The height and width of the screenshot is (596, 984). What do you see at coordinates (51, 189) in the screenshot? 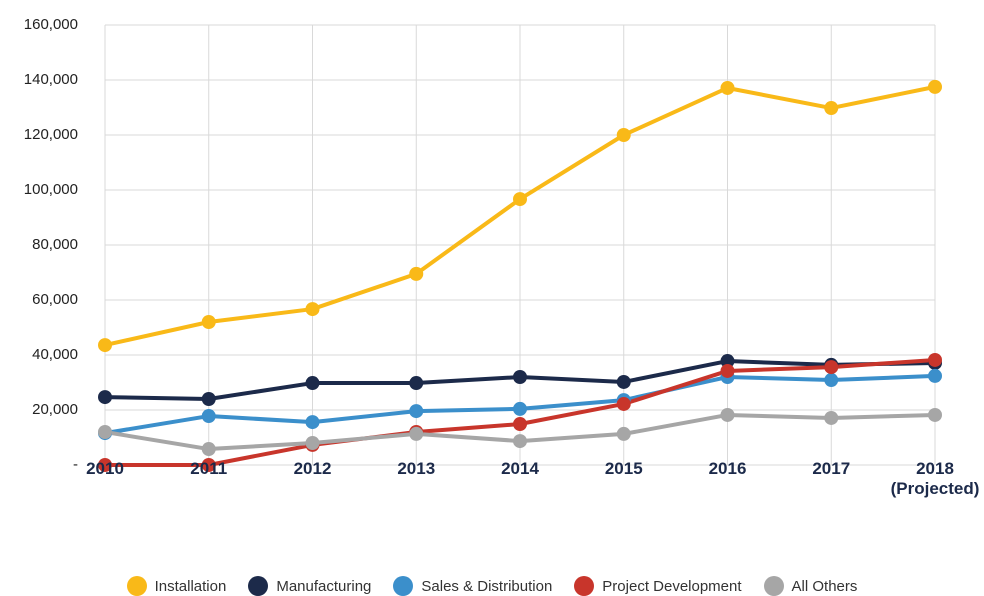
I see `y-tick-label: 100,000` at bounding box center [51, 189].